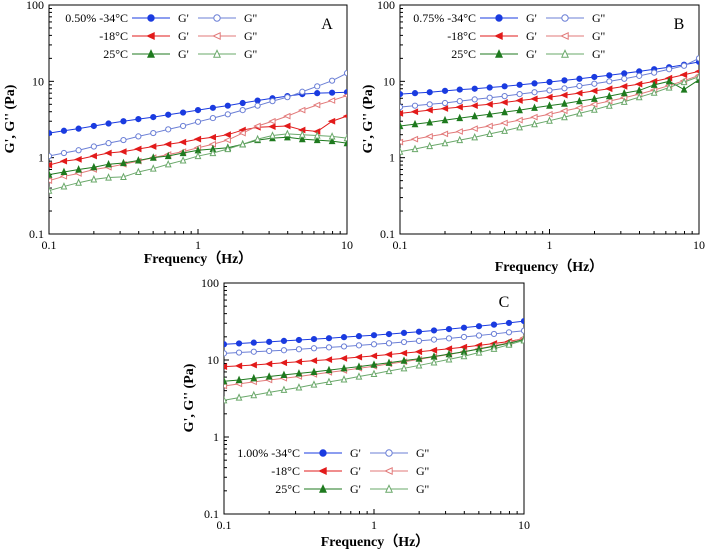  I want to click on panel-letter: A, so click(327, 24).